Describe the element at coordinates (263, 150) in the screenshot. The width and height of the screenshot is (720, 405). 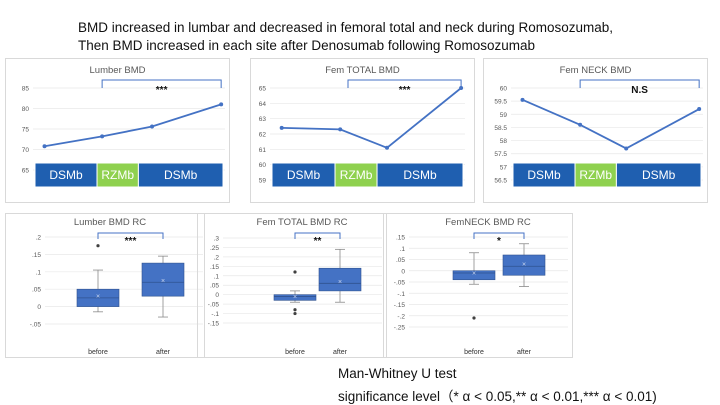
I see `y-tick-label: 61` at that location.